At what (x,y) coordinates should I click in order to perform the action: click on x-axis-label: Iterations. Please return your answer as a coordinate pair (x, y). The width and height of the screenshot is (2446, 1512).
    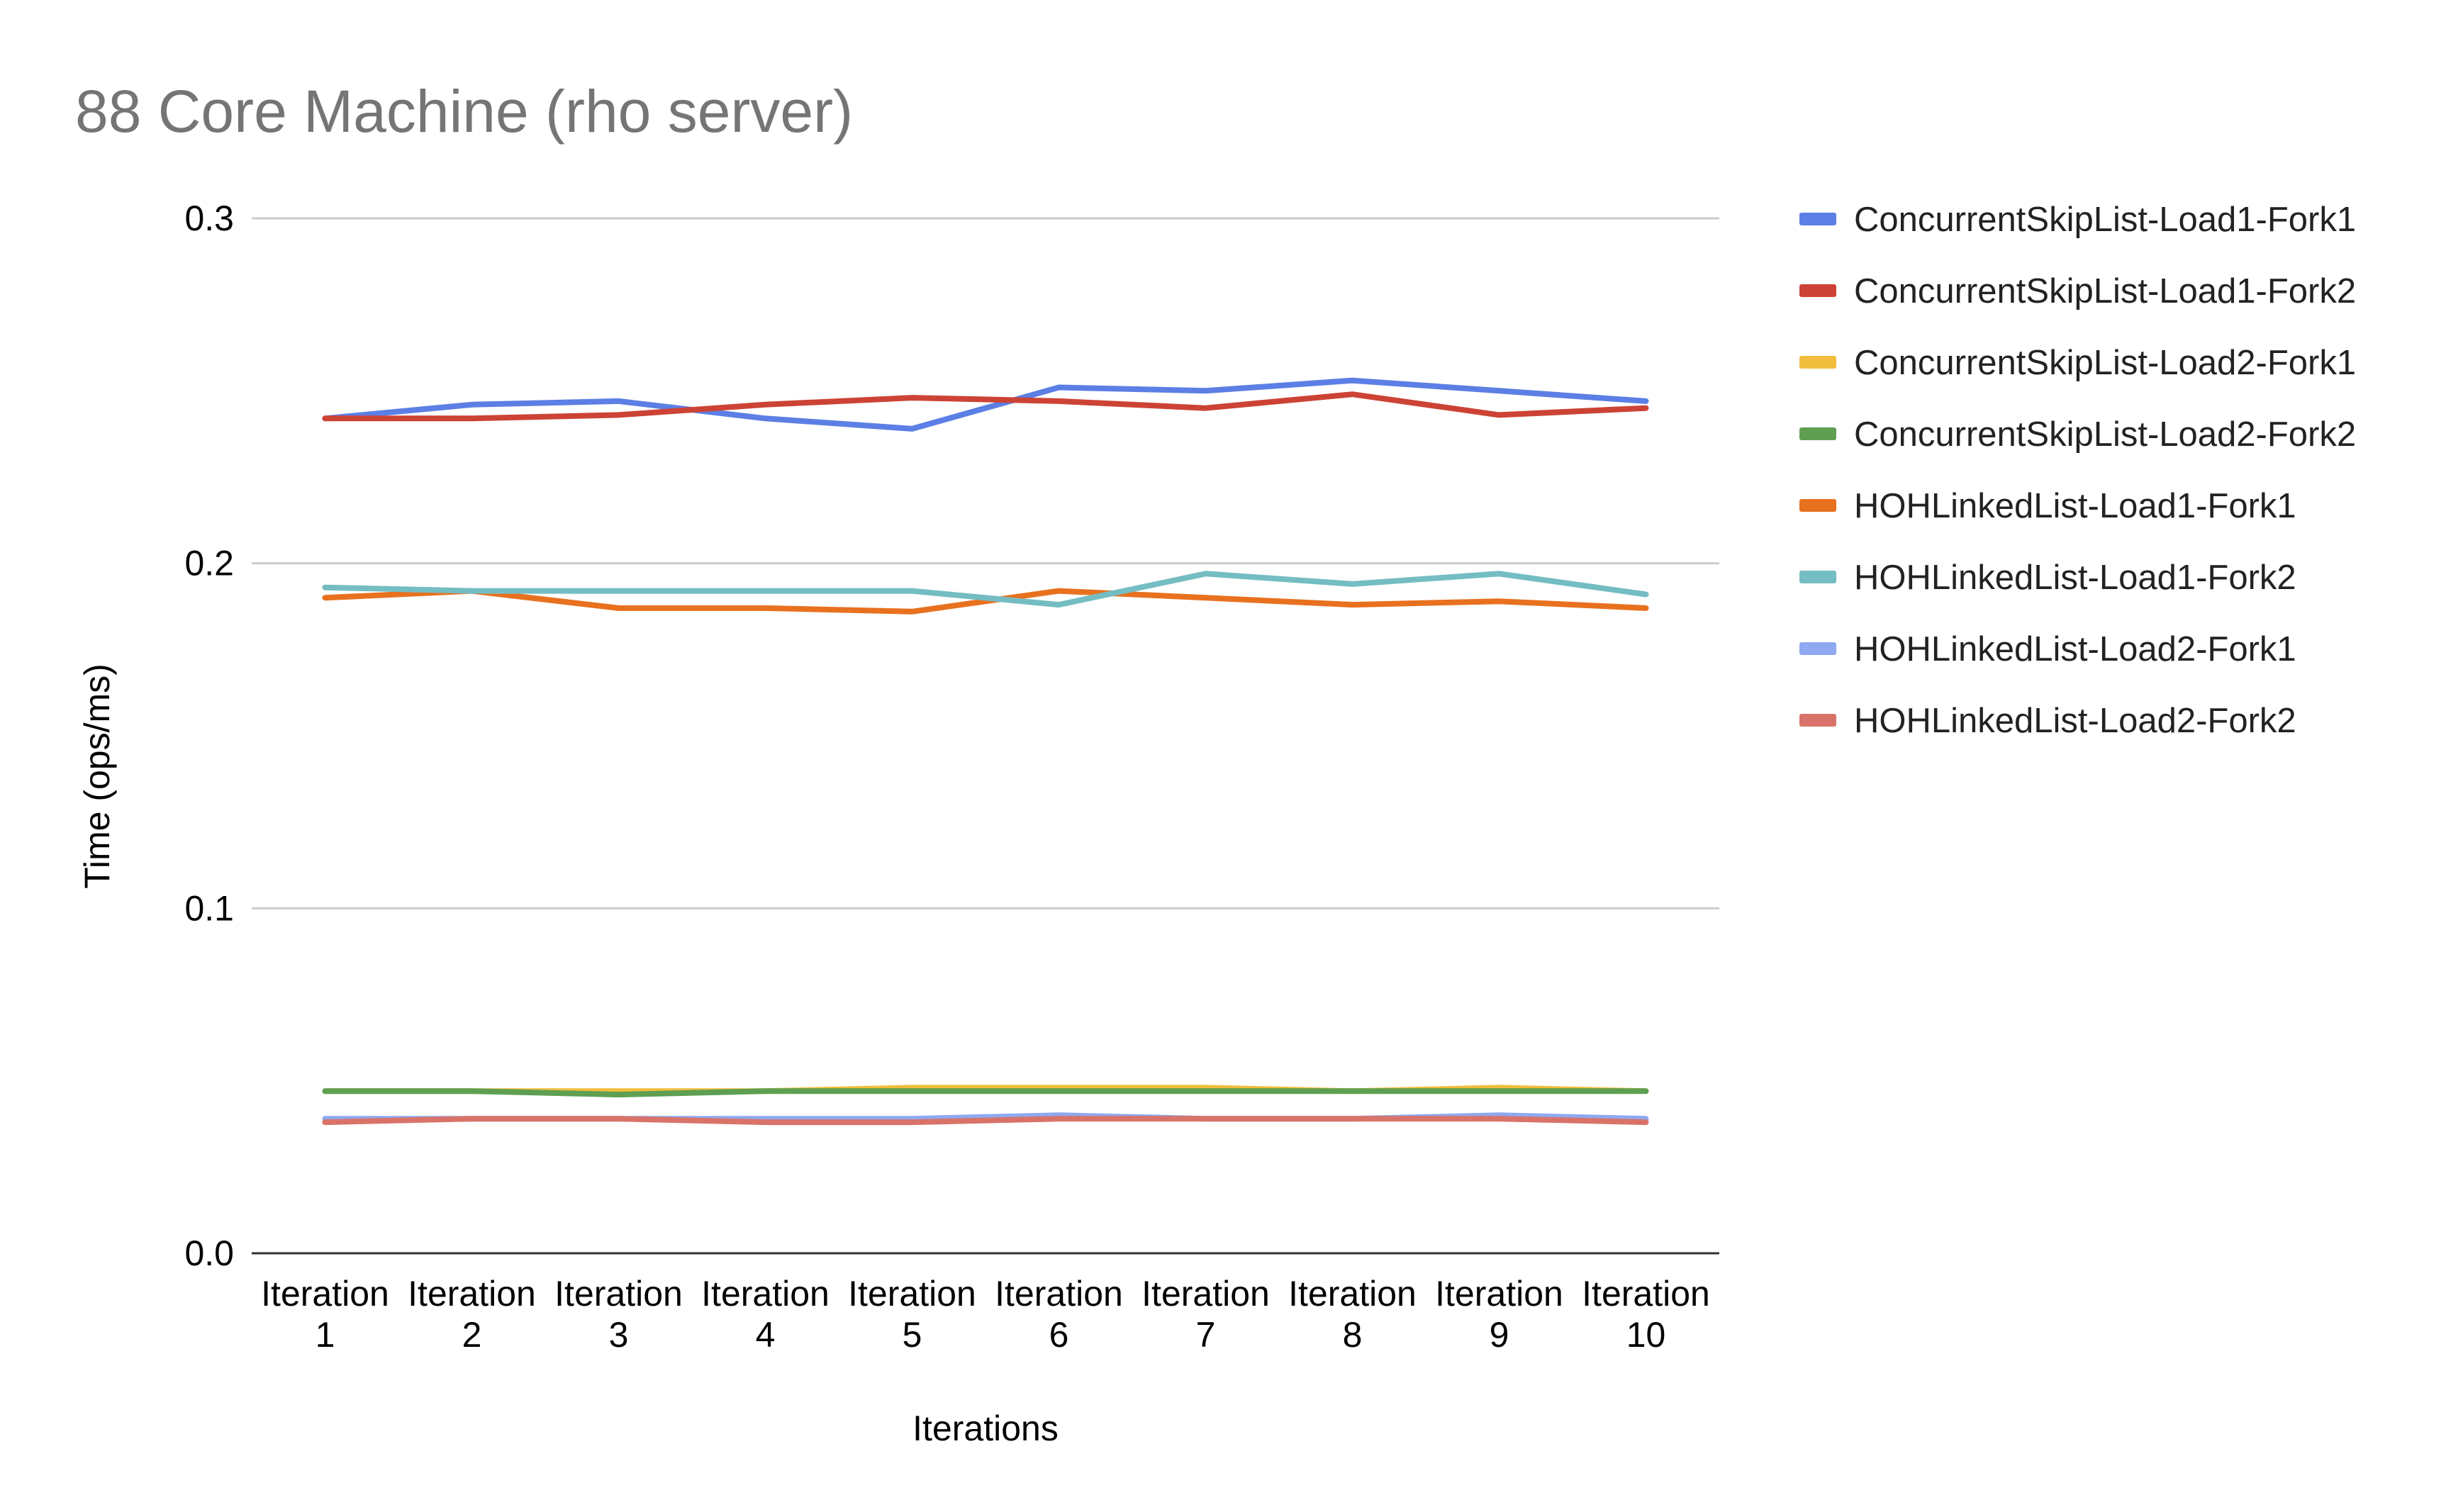
    Looking at the image, I should click on (985, 1429).